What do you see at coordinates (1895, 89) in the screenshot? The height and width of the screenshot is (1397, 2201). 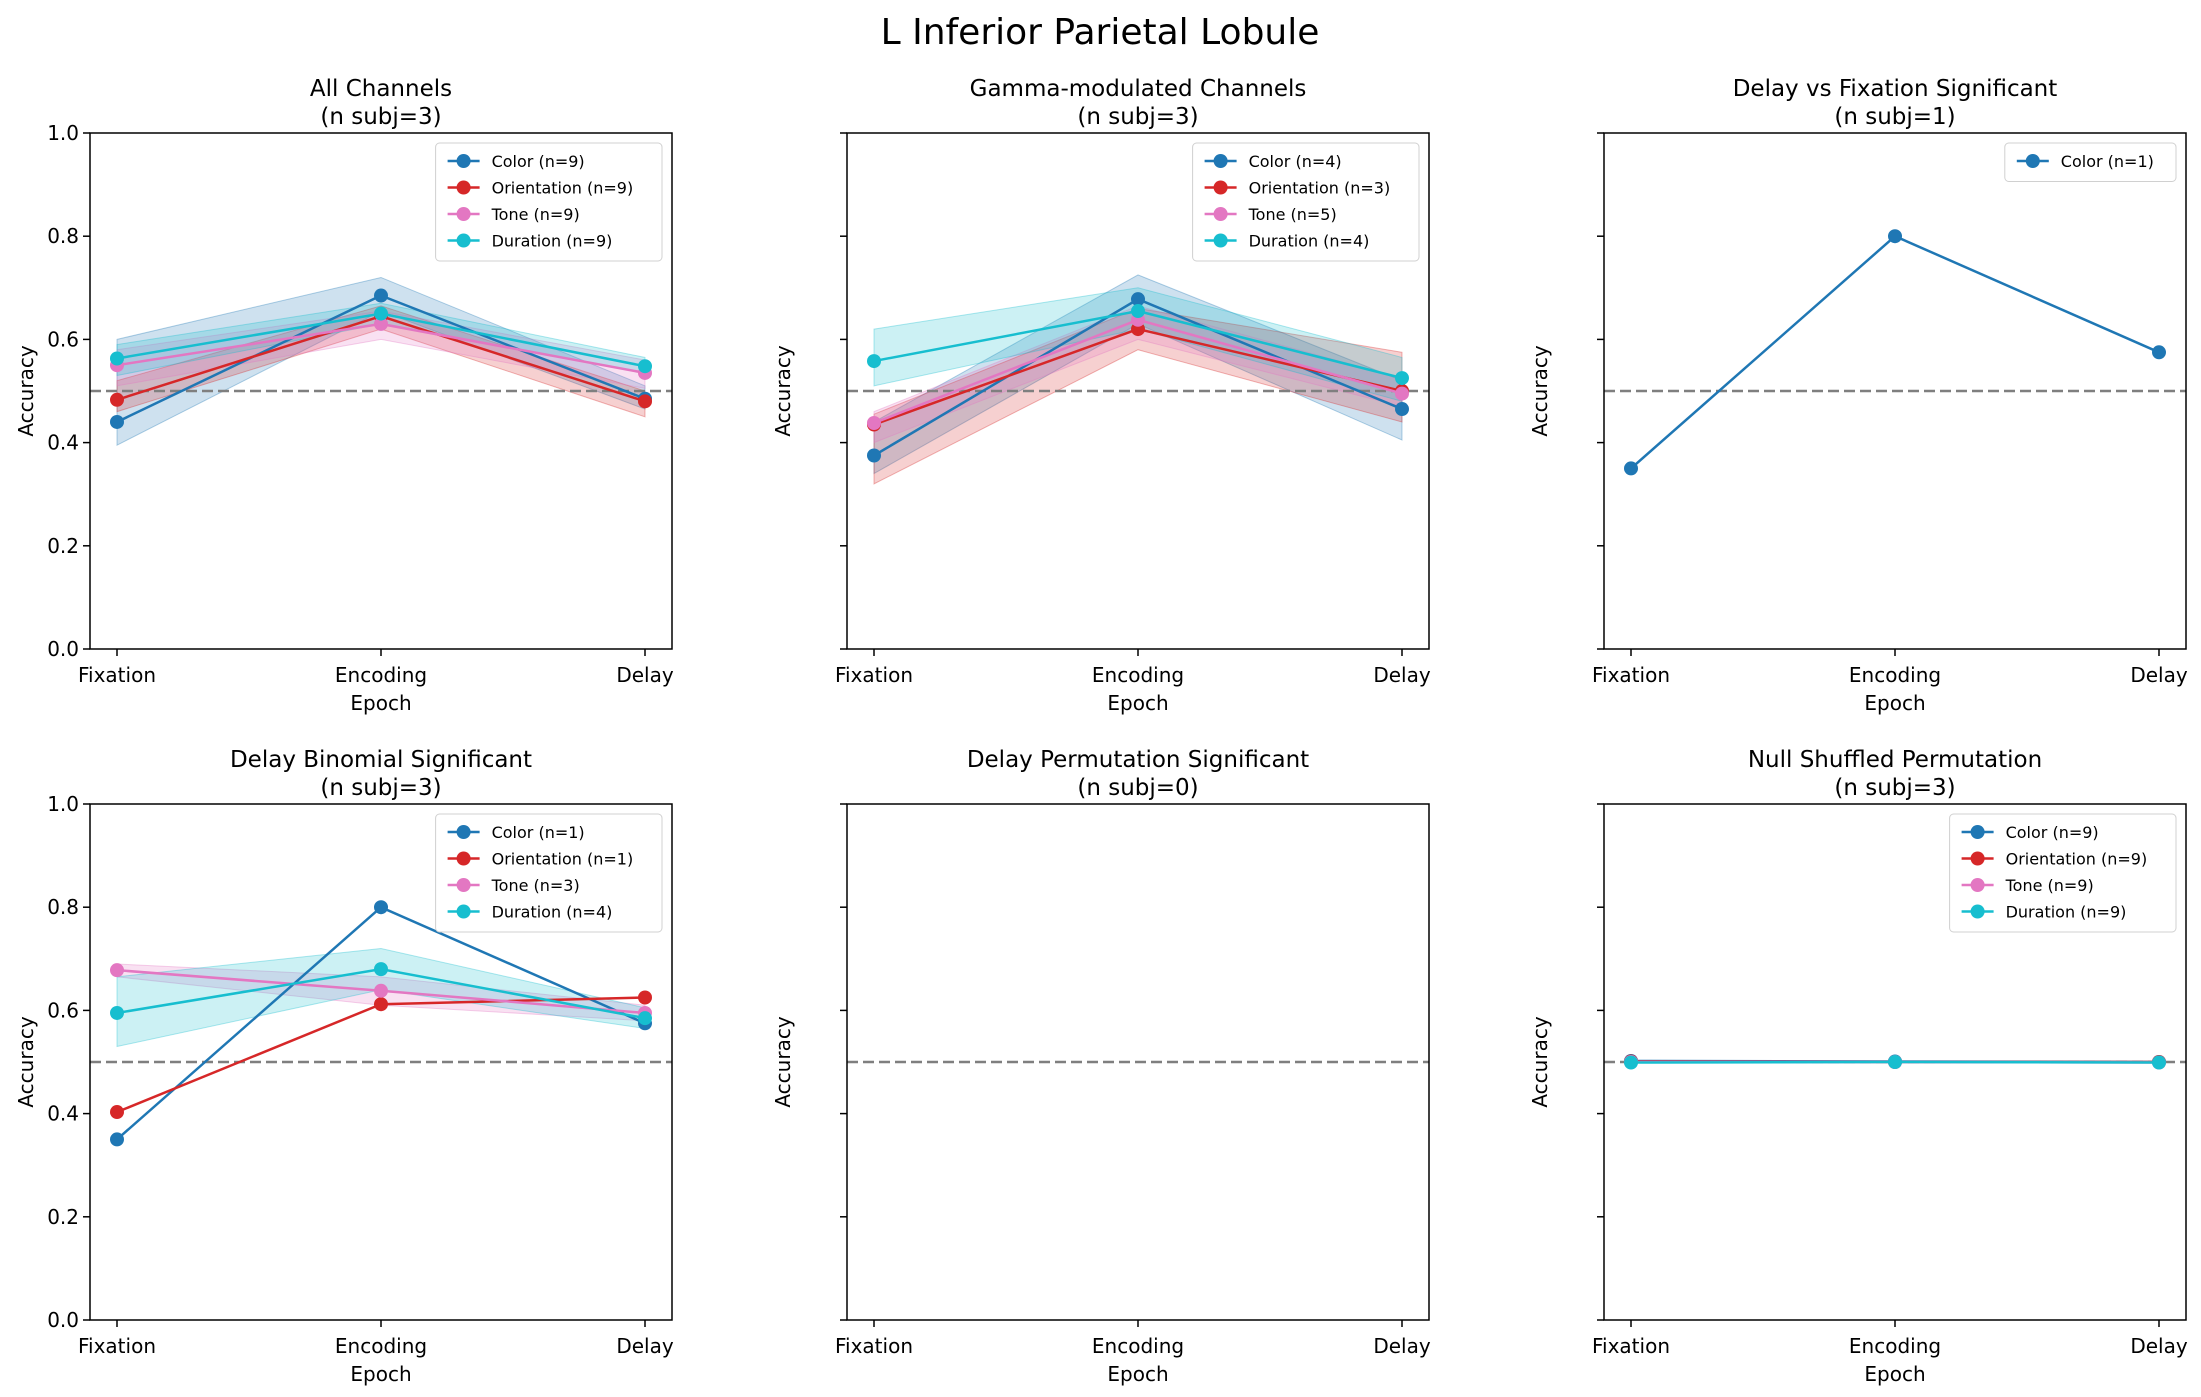 I see `panel-title: Delay vs Fixation Significant` at bounding box center [1895, 89].